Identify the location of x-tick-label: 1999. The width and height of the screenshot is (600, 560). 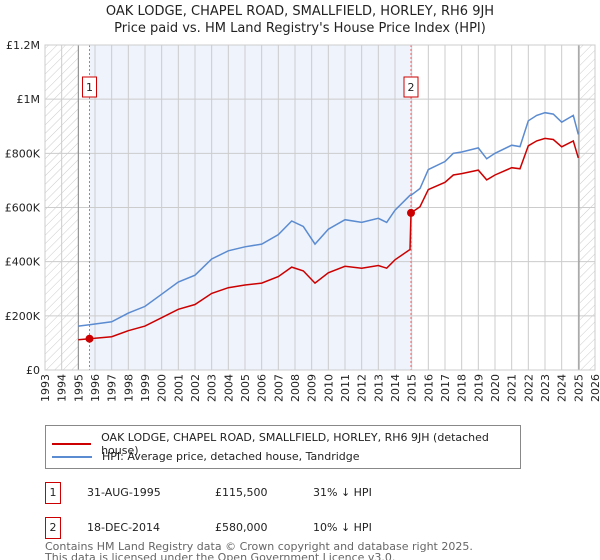
(145, 388).